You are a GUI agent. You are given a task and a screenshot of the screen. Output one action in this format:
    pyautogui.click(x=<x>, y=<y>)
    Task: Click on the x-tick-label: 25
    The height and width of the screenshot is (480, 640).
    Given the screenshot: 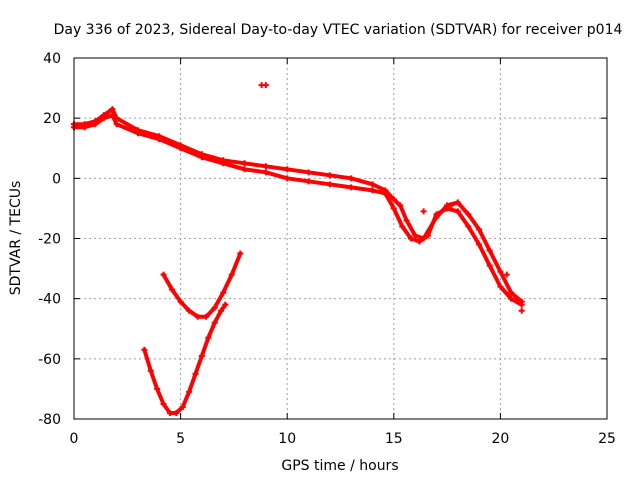 What is the action you would take?
    pyautogui.click(x=607, y=439)
    